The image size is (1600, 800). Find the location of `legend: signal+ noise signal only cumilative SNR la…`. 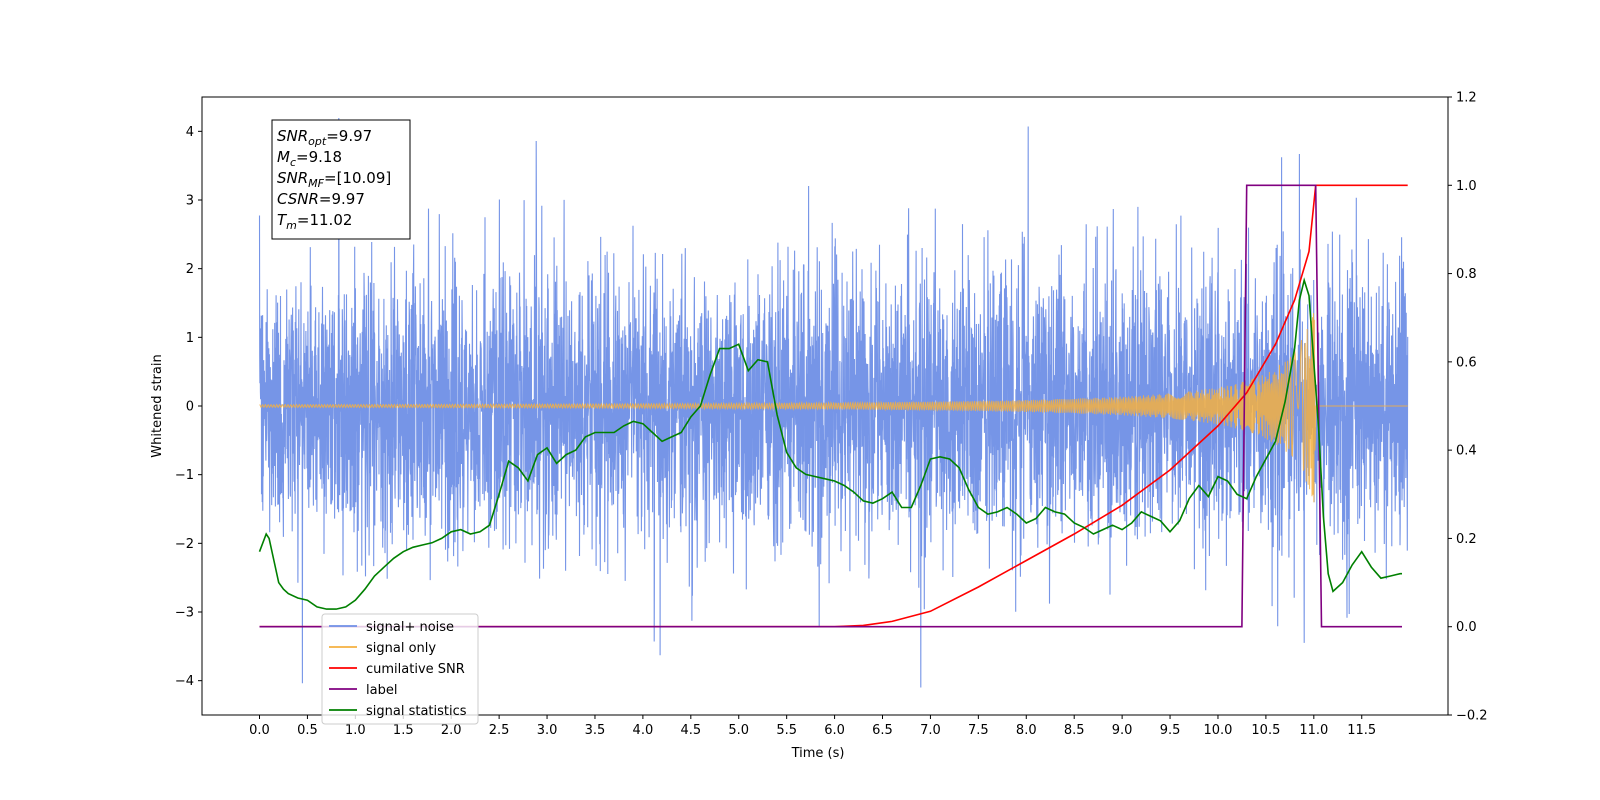

legend: signal+ noise signal only cumilative SNR la… is located at coordinates (400, 669).